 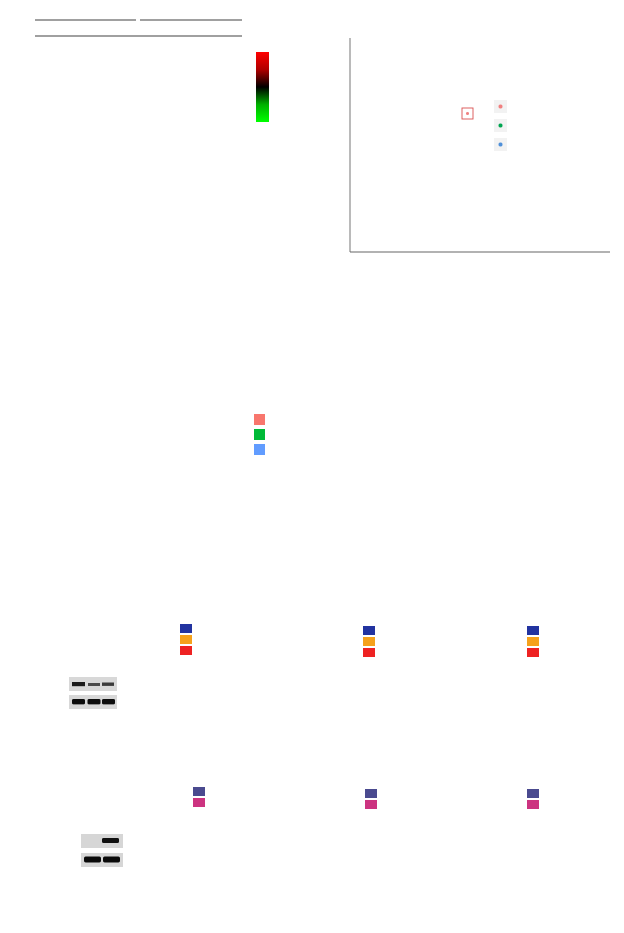 What do you see at coordinates (259, 449) in the screenshot?
I see `go-legend-swatch-mf` at bounding box center [259, 449].